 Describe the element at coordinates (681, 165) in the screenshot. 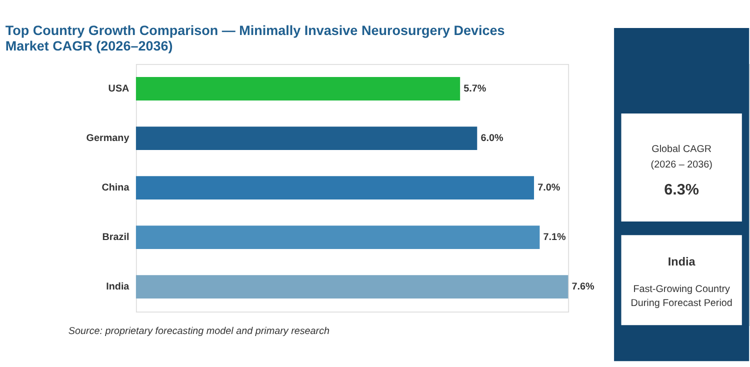

I see `text: (2026 – 2036)` at that location.